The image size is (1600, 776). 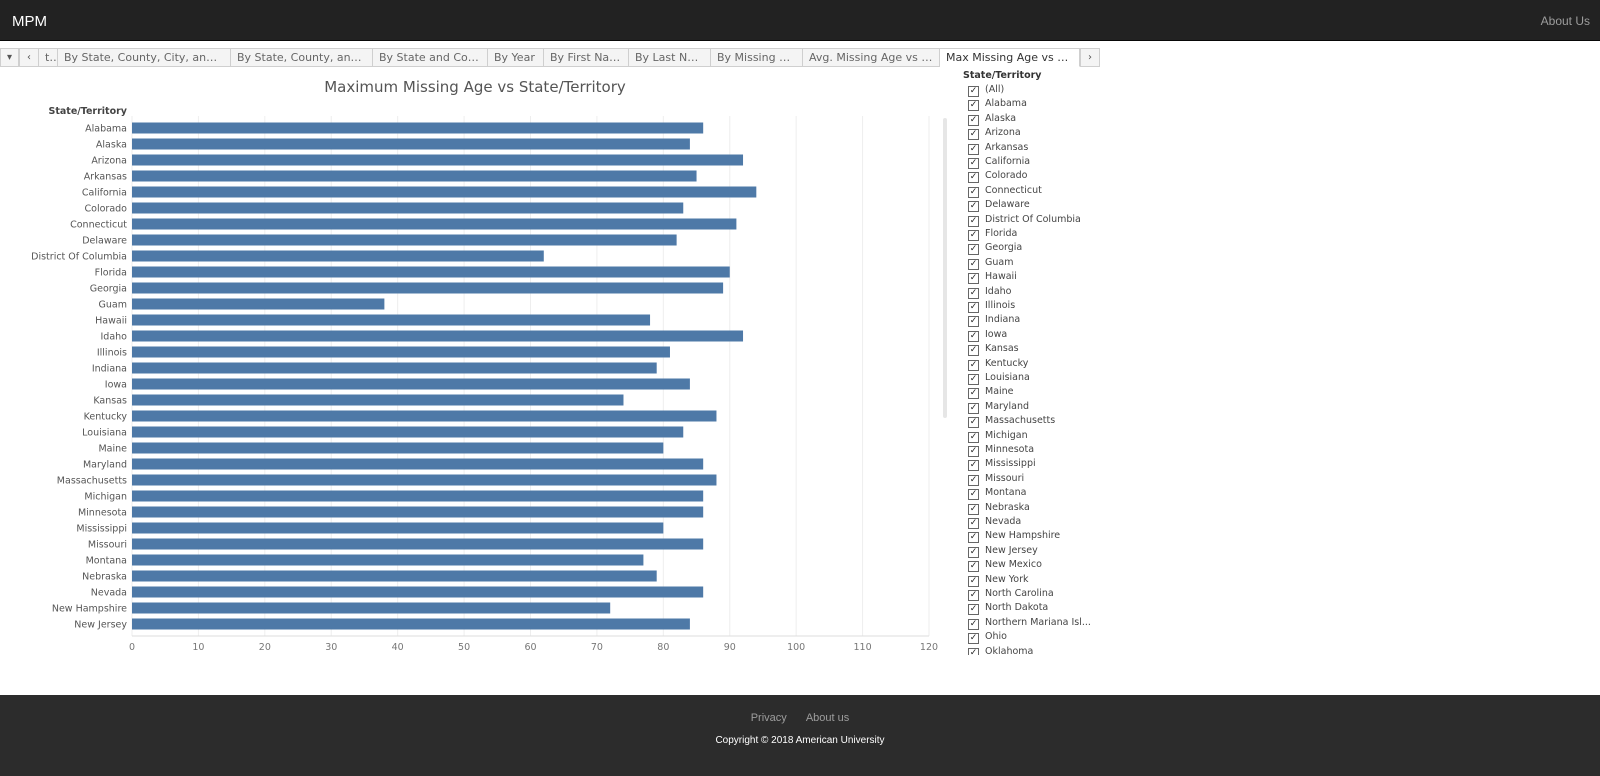 I want to click on filter-item: ✓ Massachusetts, so click(x=1012, y=421).